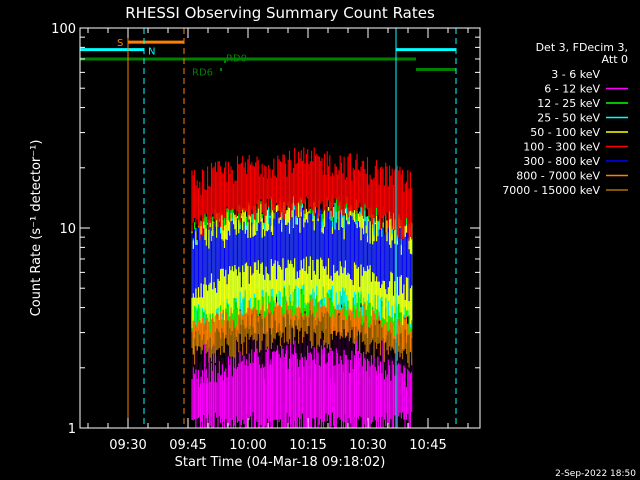  What do you see at coordinates (615, 59) in the screenshot?
I see `legend-header: Att 0` at bounding box center [615, 59].